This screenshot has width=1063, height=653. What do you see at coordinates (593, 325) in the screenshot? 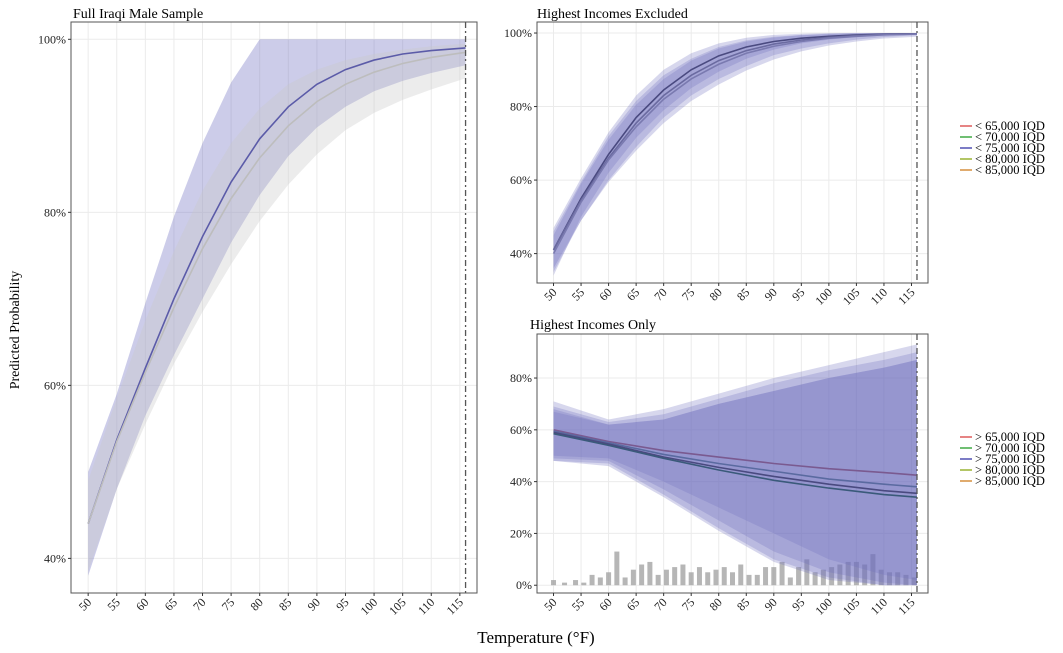
I see `panel-only-title: Highest Incomes Only` at bounding box center [593, 325].